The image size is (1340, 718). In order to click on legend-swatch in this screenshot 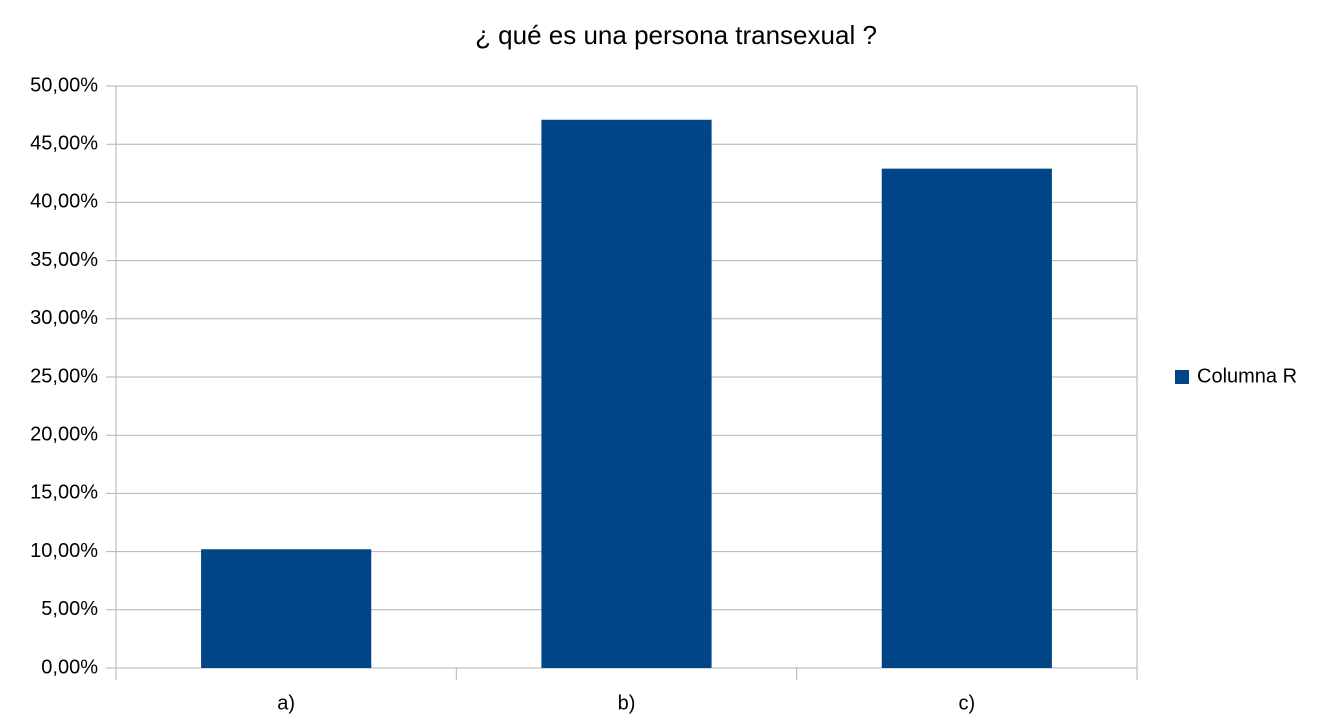, I will do `click(1182, 377)`.